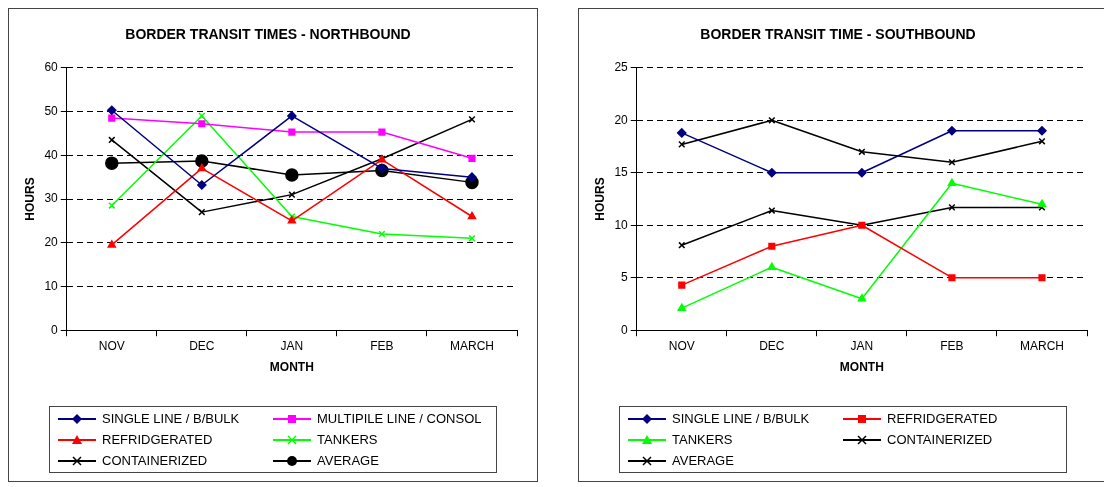  Describe the element at coordinates (838, 34) in the screenshot. I see `chart-title: BORDER TRANSIT TIME - SOUTHBOUND` at that location.